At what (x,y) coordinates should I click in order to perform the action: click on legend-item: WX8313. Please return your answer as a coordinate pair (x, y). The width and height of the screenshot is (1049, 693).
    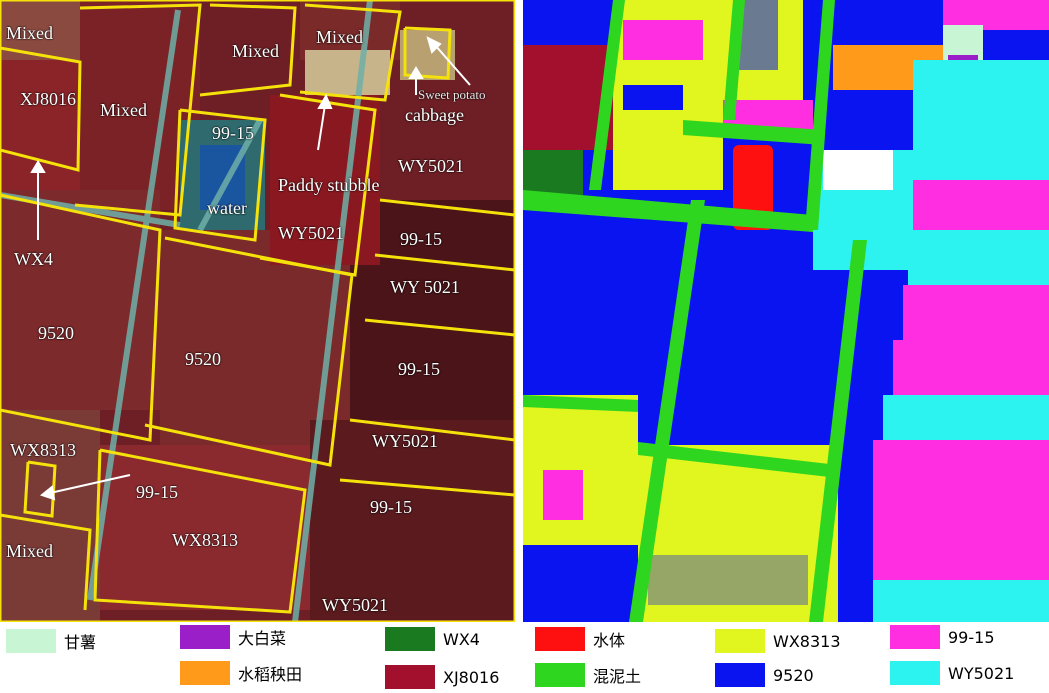
    Looking at the image, I should click on (778, 641).